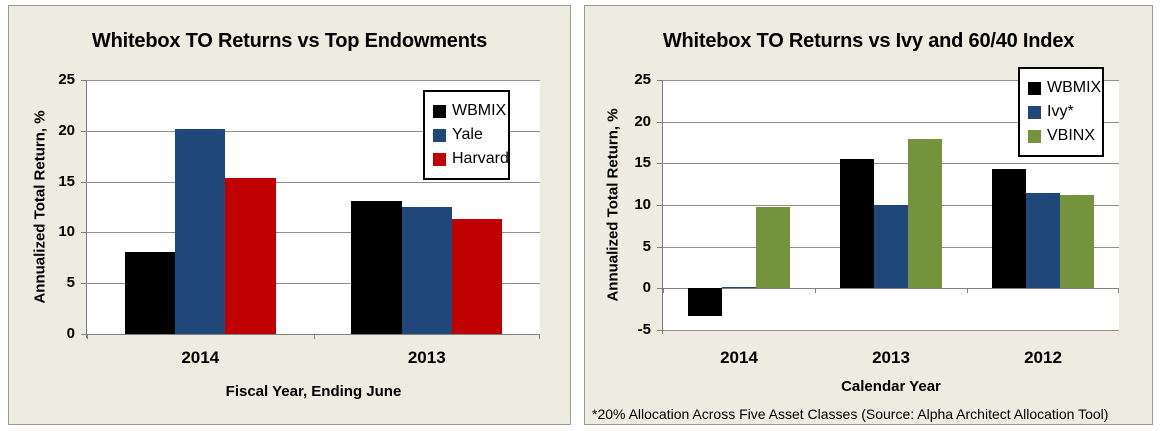  What do you see at coordinates (313, 359) in the screenshot?
I see `x-axis-labels: 2014 2013` at bounding box center [313, 359].